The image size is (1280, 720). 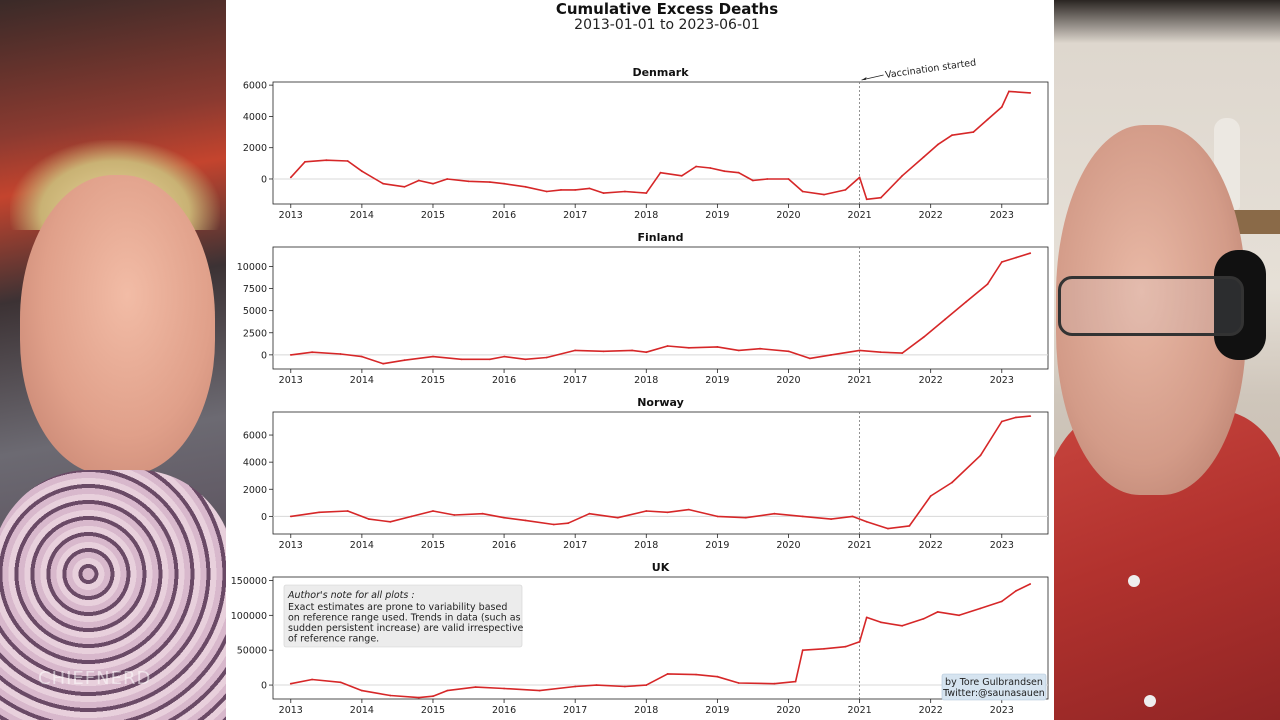 What do you see at coordinates (255, 117) in the screenshot?
I see `y-tick-label: 4000` at bounding box center [255, 117].